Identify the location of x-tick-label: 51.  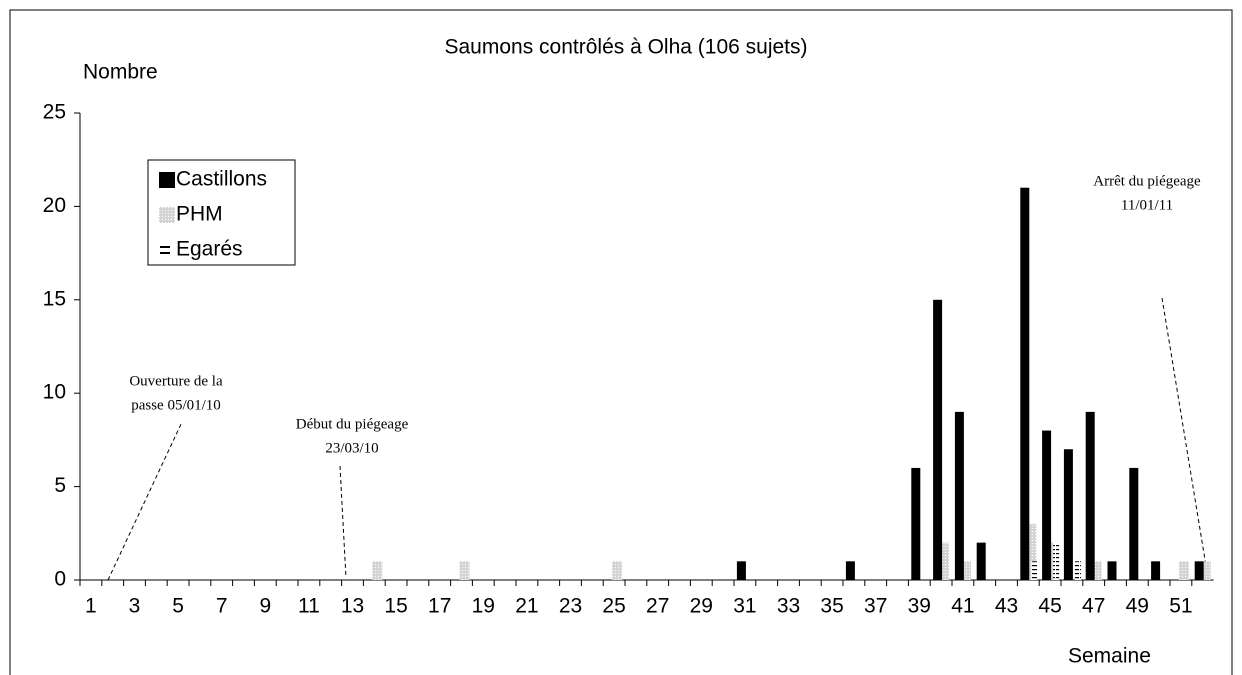
(1180, 606).